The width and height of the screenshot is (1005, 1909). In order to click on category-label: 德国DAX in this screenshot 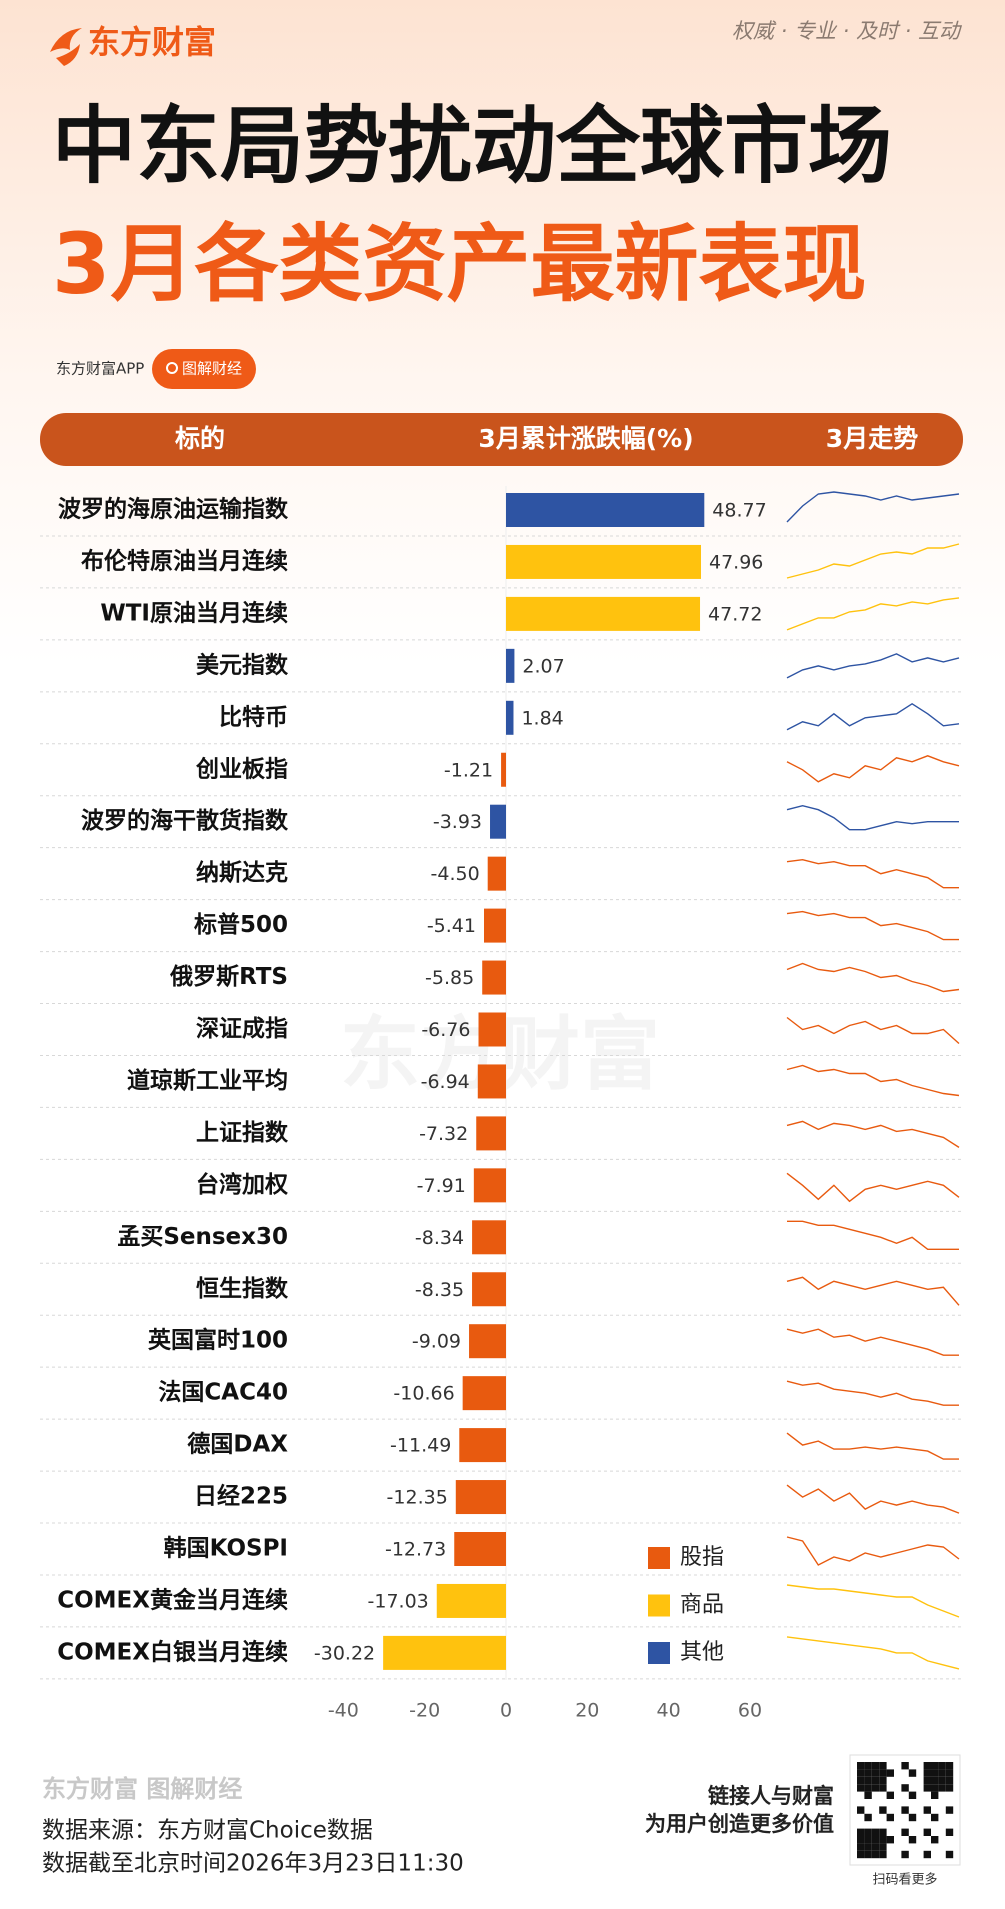, I will do `click(237, 1444)`.